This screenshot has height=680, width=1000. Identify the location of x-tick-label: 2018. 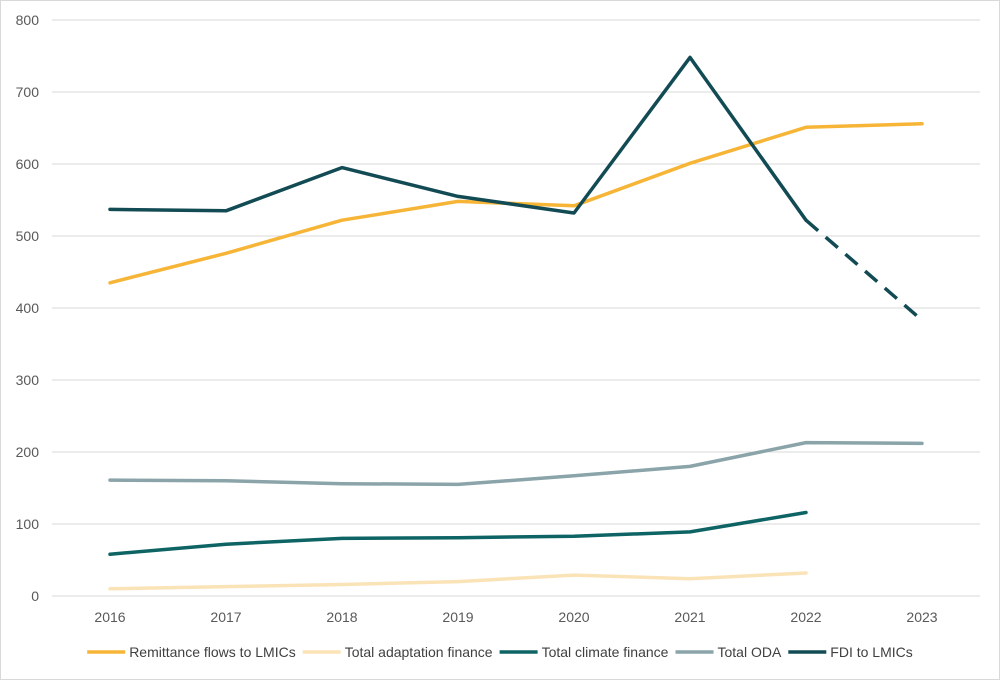
(341, 617).